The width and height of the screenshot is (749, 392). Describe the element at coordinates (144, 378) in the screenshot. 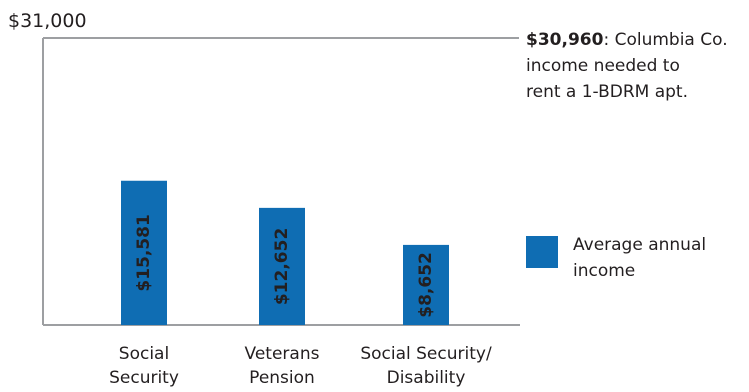

I see `category-label-1-line-2: Security` at that location.